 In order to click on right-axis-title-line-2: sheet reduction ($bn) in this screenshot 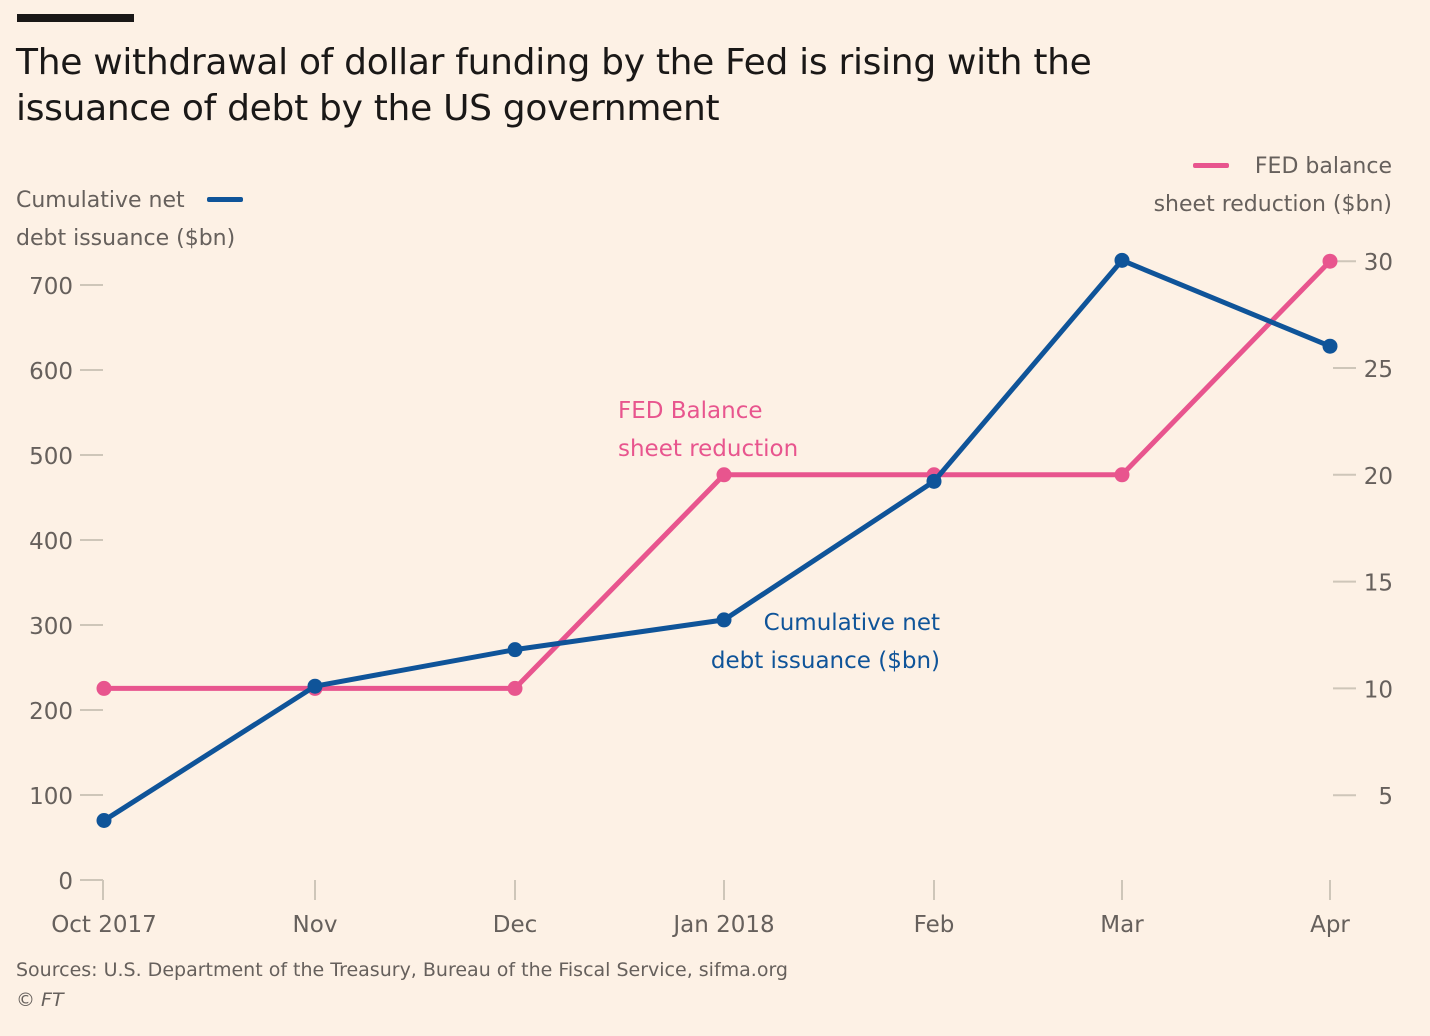, I will do `click(1272, 204)`.